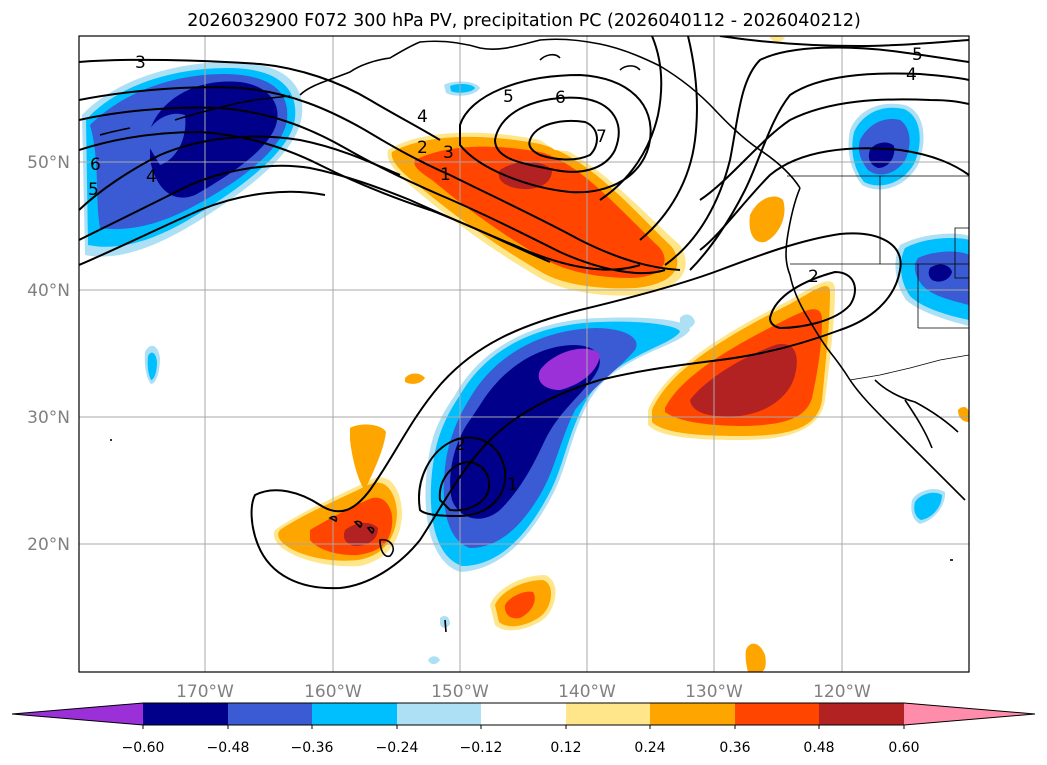  What do you see at coordinates (523, 692) in the screenshot?
I see `longitude-labels: 170°W 160°W 150°W 140°W 130°W 120°W` at bounding box center [523, 692].